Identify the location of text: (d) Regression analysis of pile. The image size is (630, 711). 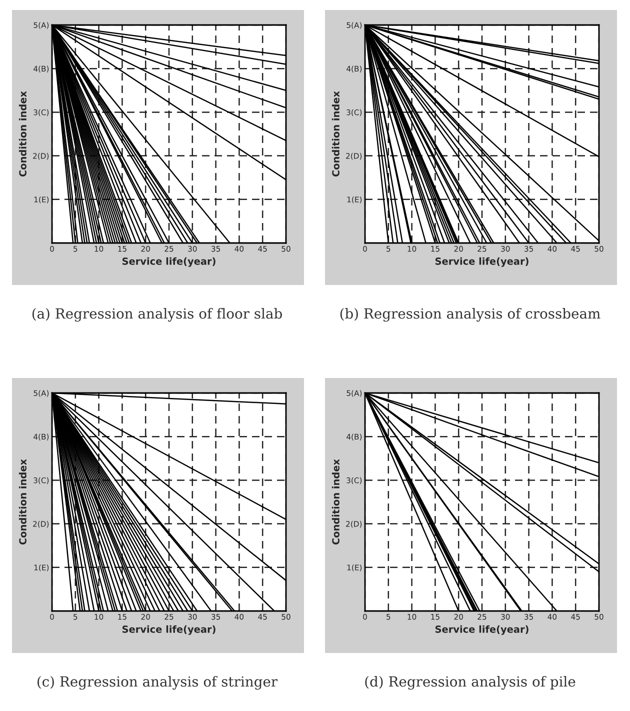
(470, 683).